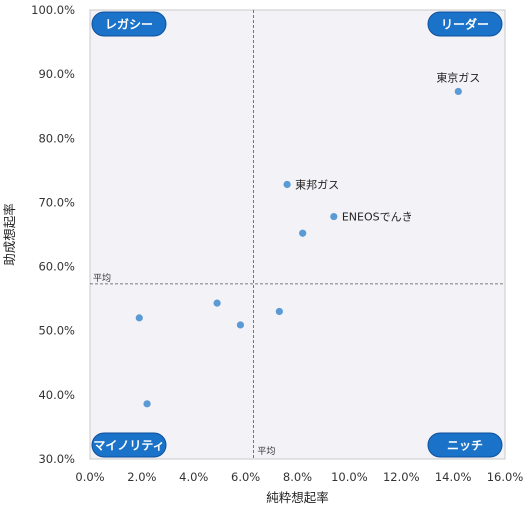 The height and width of the screenshot is (508, 532). Describe the element at coordinates (56, 267) in the screenshot. I see `y-tick-label: 60.0%` at that location.